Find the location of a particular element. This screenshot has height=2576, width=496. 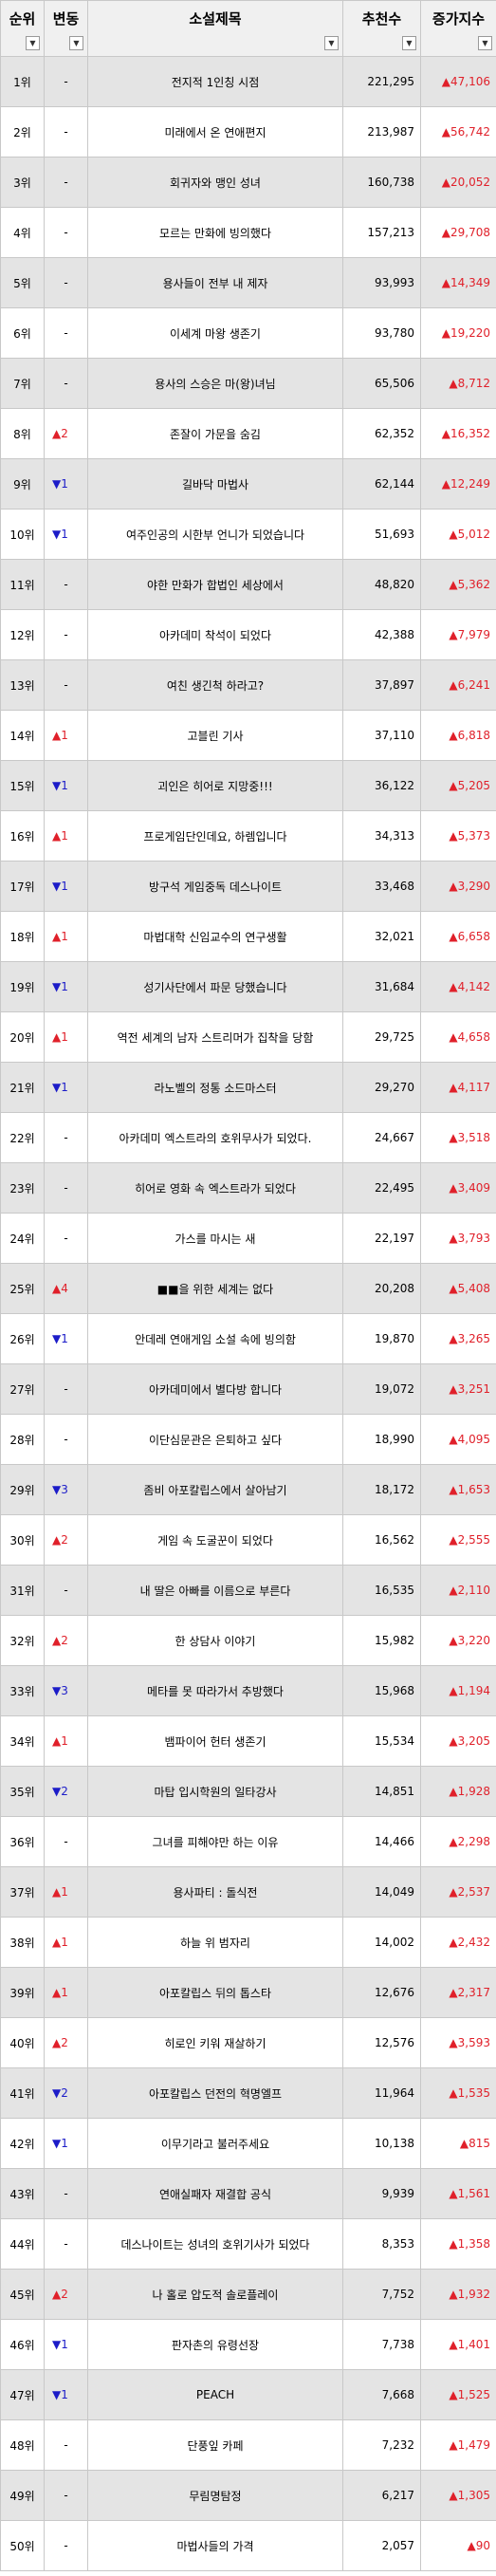

table-row: 32위 ▲2 한 상담사 이야기 15,982 ▲3,220 is located at coordinates (248, 1640).